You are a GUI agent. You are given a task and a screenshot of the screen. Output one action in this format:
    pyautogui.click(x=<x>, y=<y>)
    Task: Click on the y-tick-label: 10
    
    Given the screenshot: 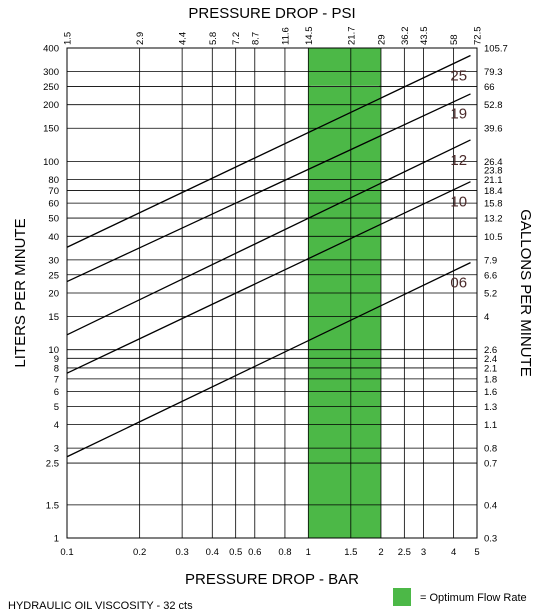 What is the action you would take?
    pyautogui.click(x=53, y=350)
    